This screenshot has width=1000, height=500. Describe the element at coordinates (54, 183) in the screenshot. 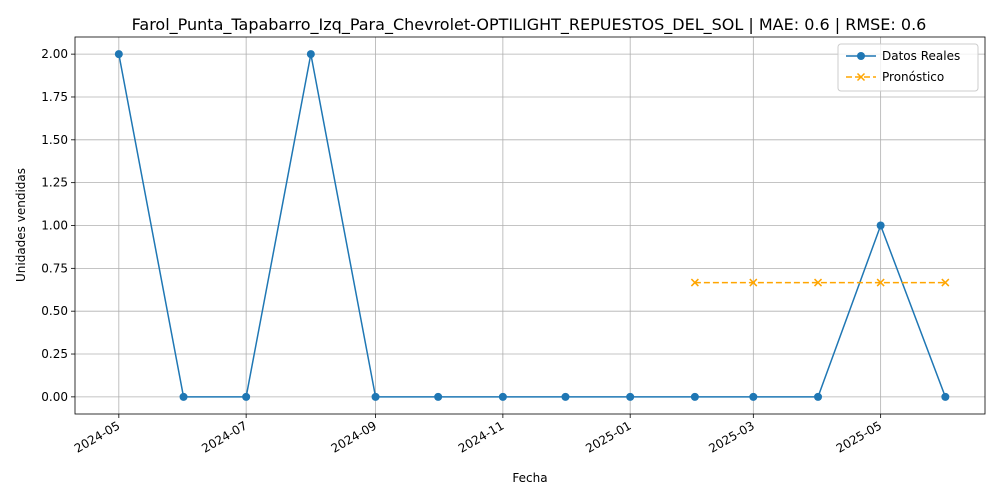

I see `y-tick-label: 1.25` at that location.